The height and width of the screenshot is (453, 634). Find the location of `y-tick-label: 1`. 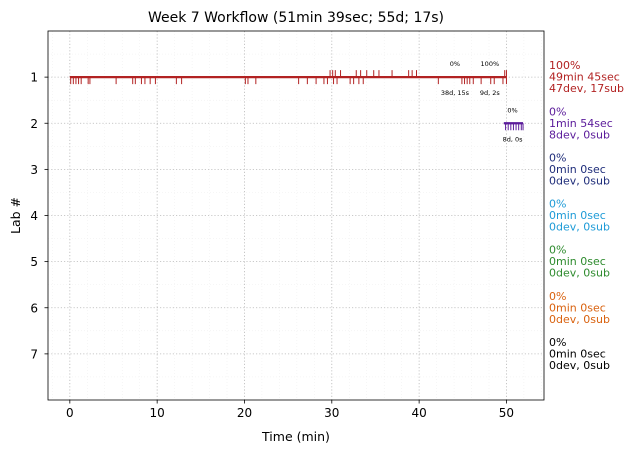

y-tick-label: 1 is located at coordinates (34, 78).